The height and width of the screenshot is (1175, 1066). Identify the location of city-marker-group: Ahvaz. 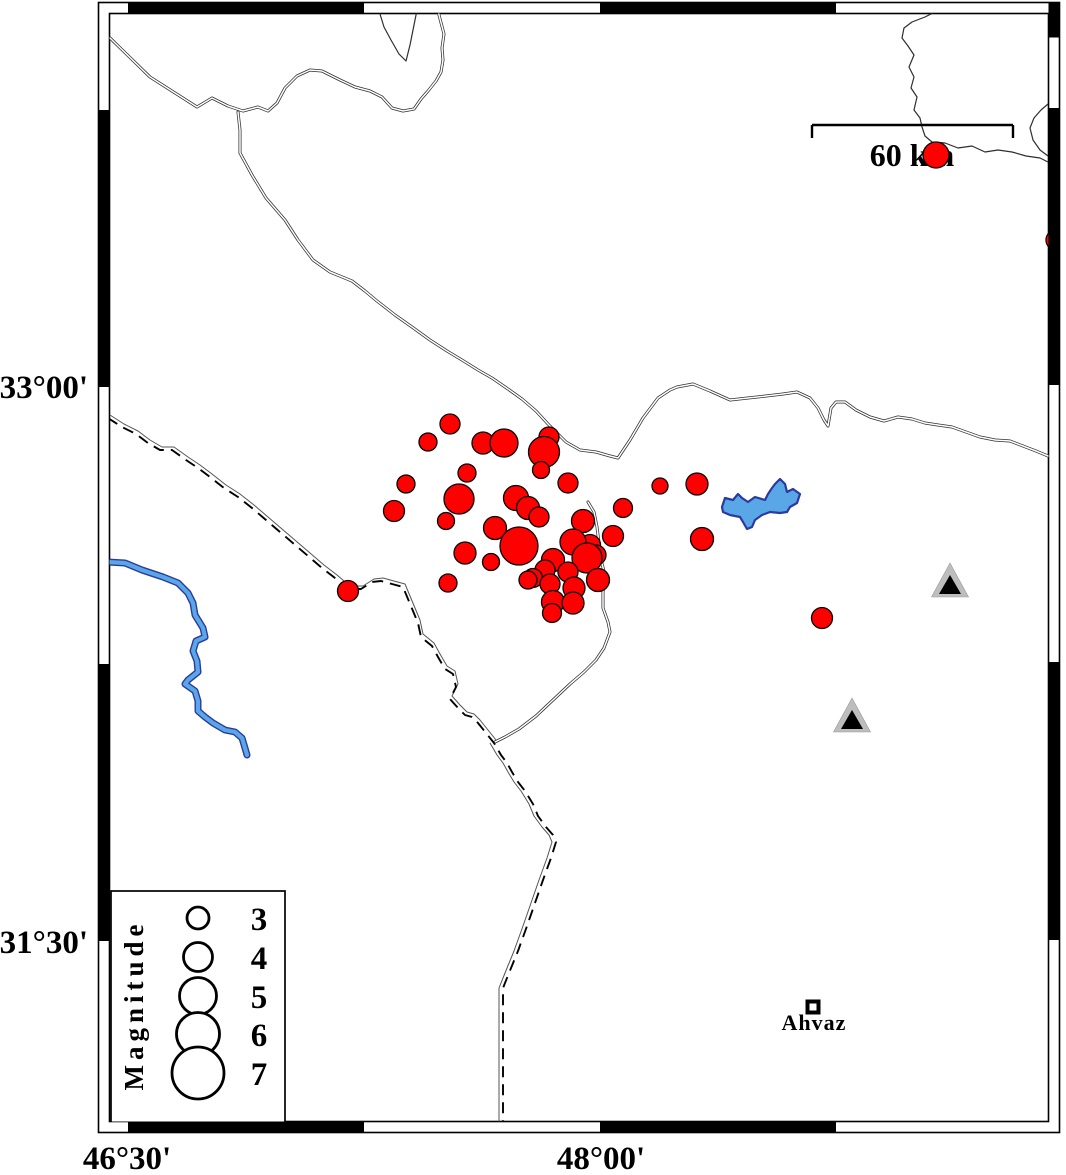
(814, 1017).